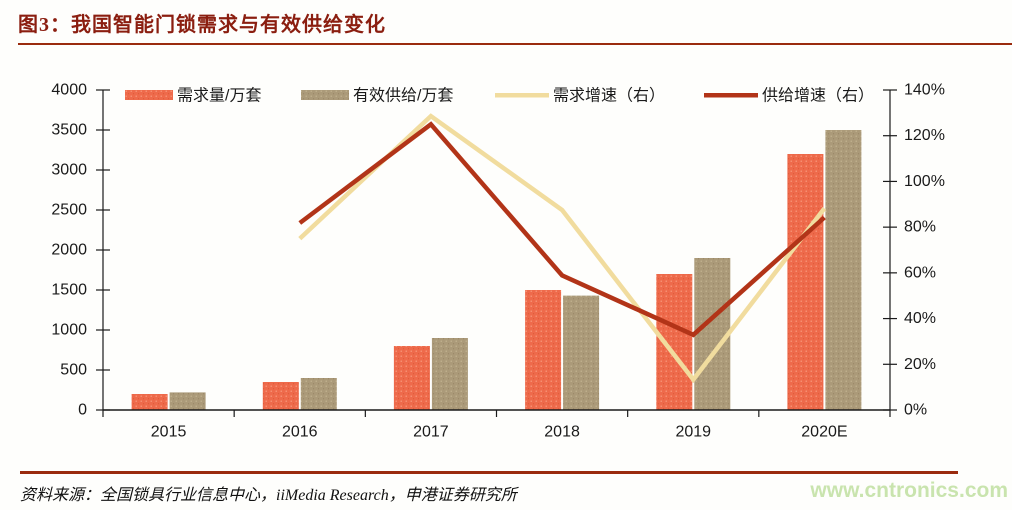 This screenshot has width=1012, height=510. I want to click on right-axis-label: 120%, so click(924, 135).